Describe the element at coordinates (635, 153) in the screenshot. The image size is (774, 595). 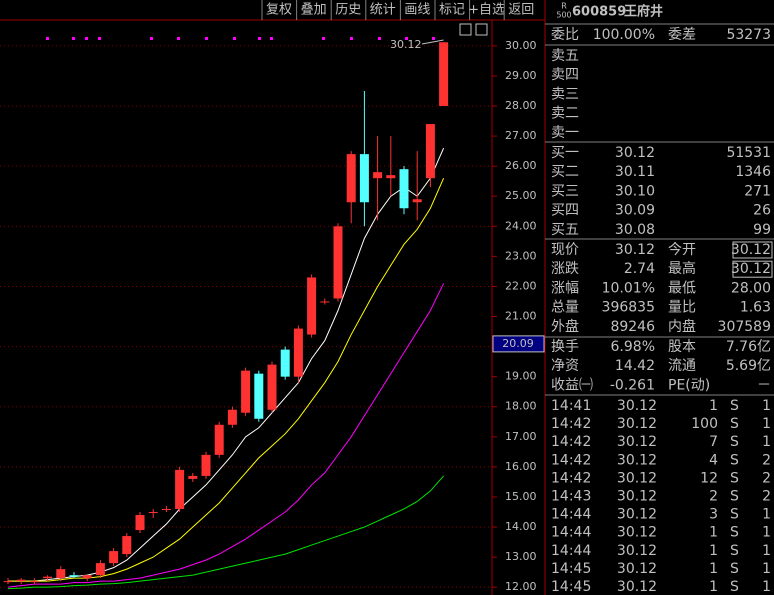
I see `bid-price: 30.12` at that location.